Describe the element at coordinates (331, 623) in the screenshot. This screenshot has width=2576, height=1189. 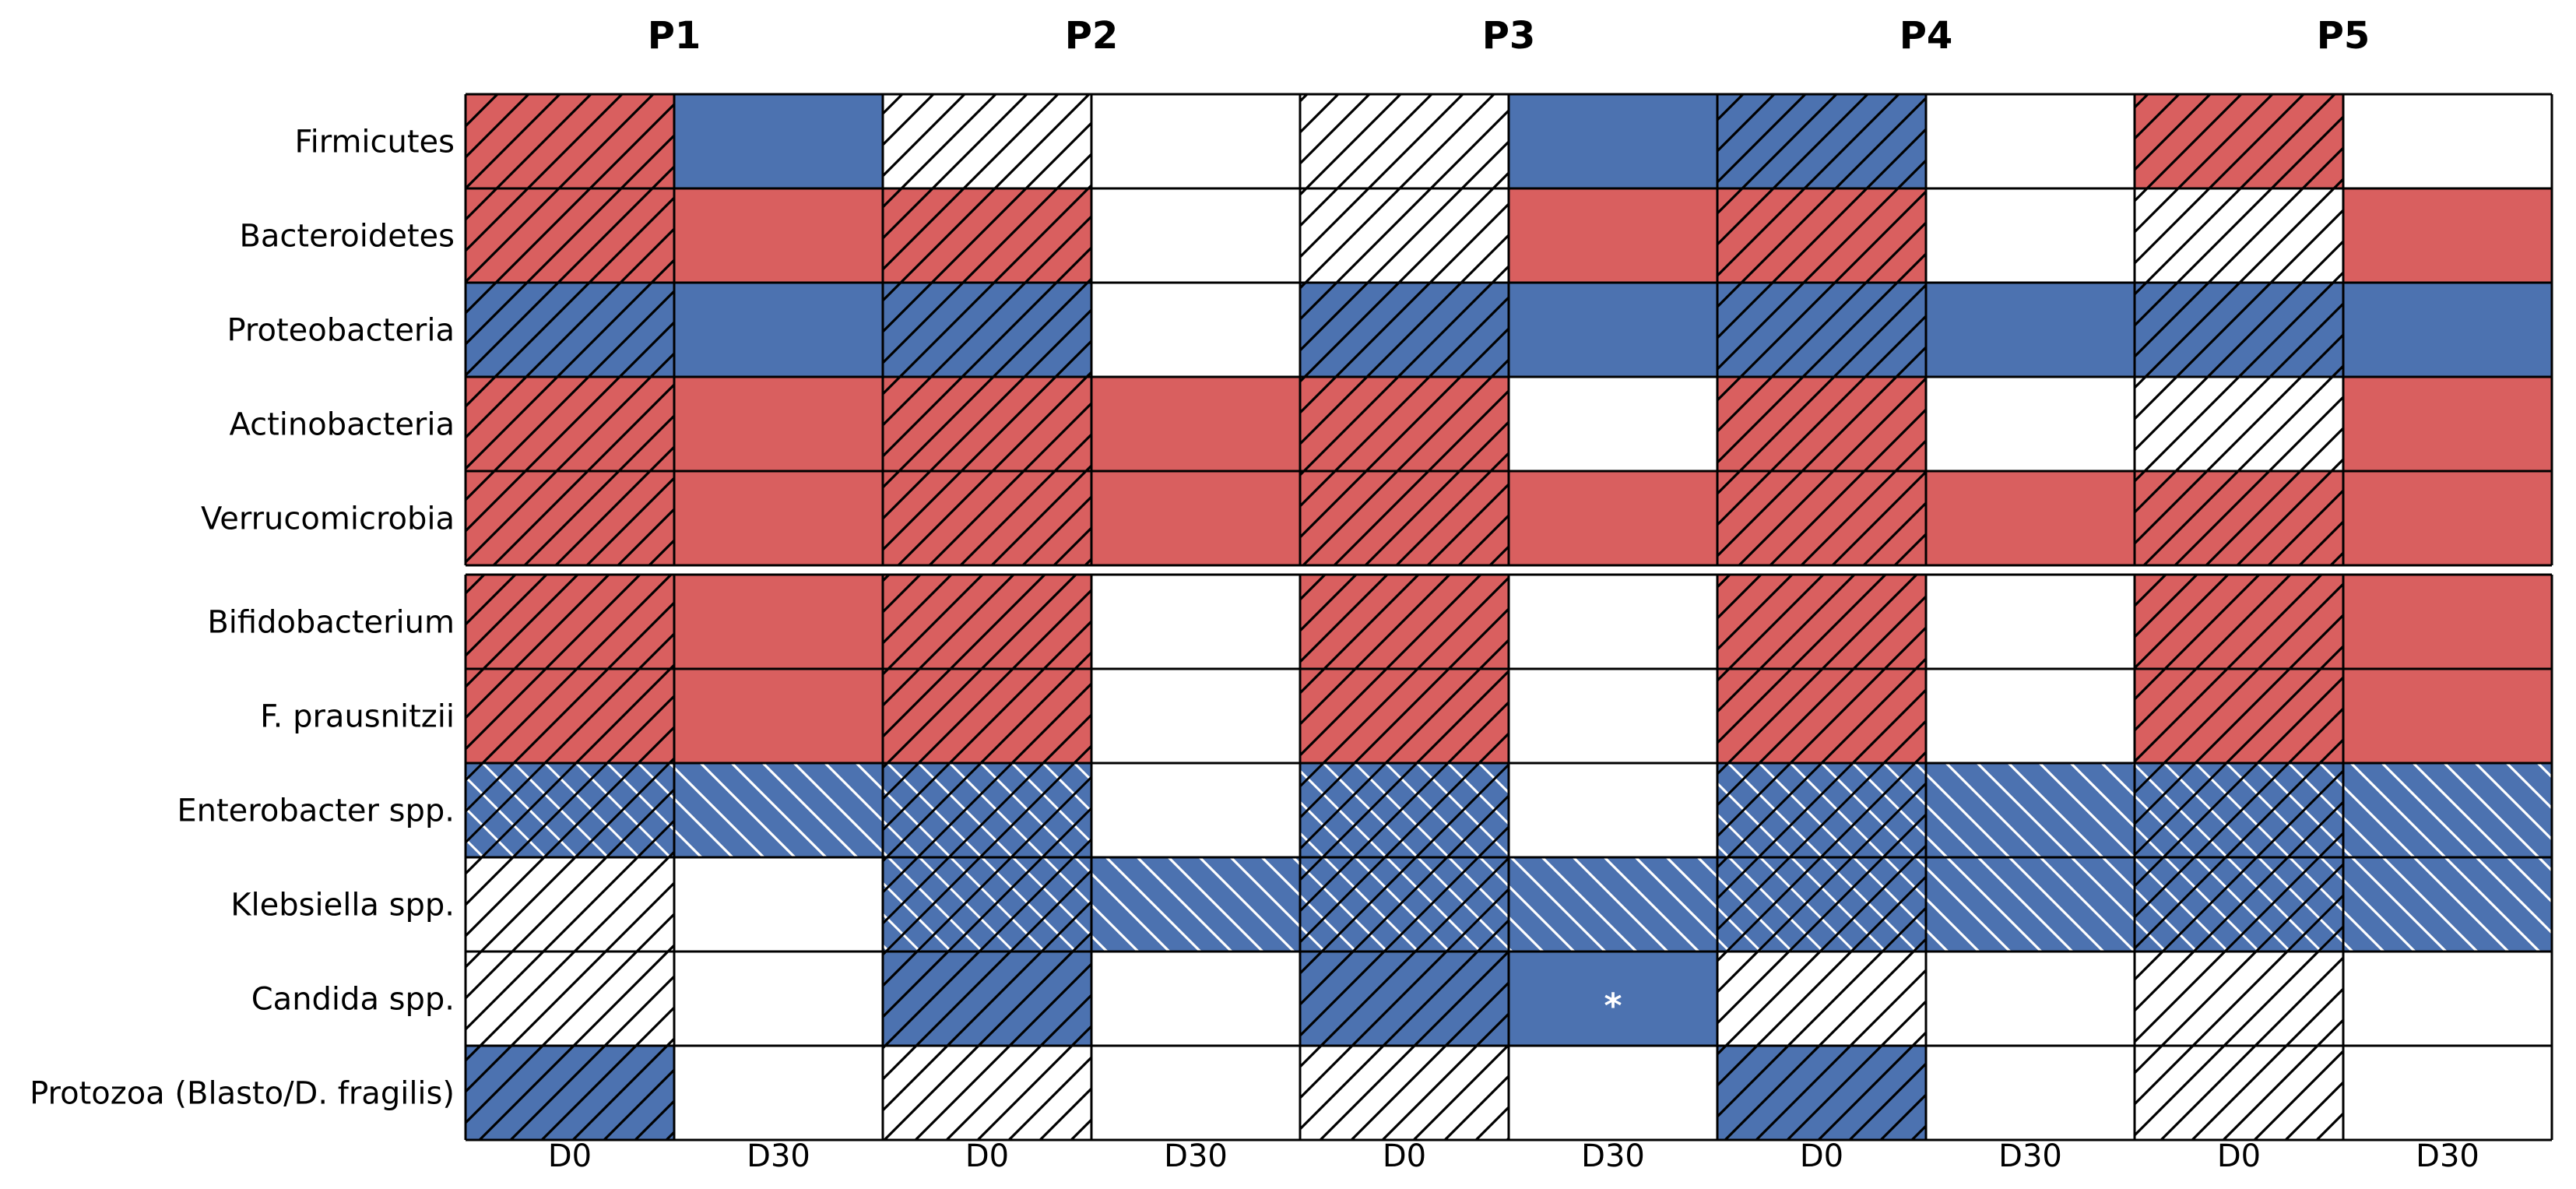
I see `row-label-bifidobacterium: Bifidobacterium` at that location.